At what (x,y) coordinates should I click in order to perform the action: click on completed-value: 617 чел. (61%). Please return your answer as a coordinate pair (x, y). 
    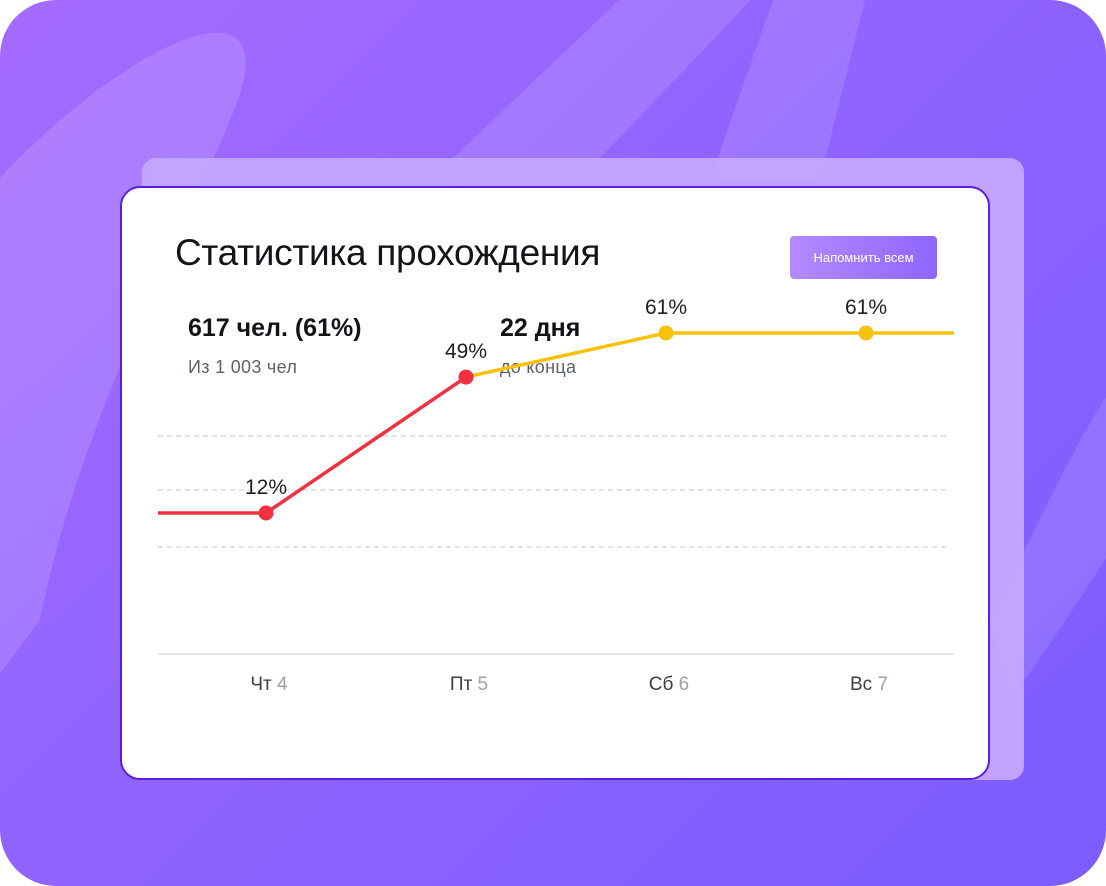
    Looking at the image, I should click on (275, 328).